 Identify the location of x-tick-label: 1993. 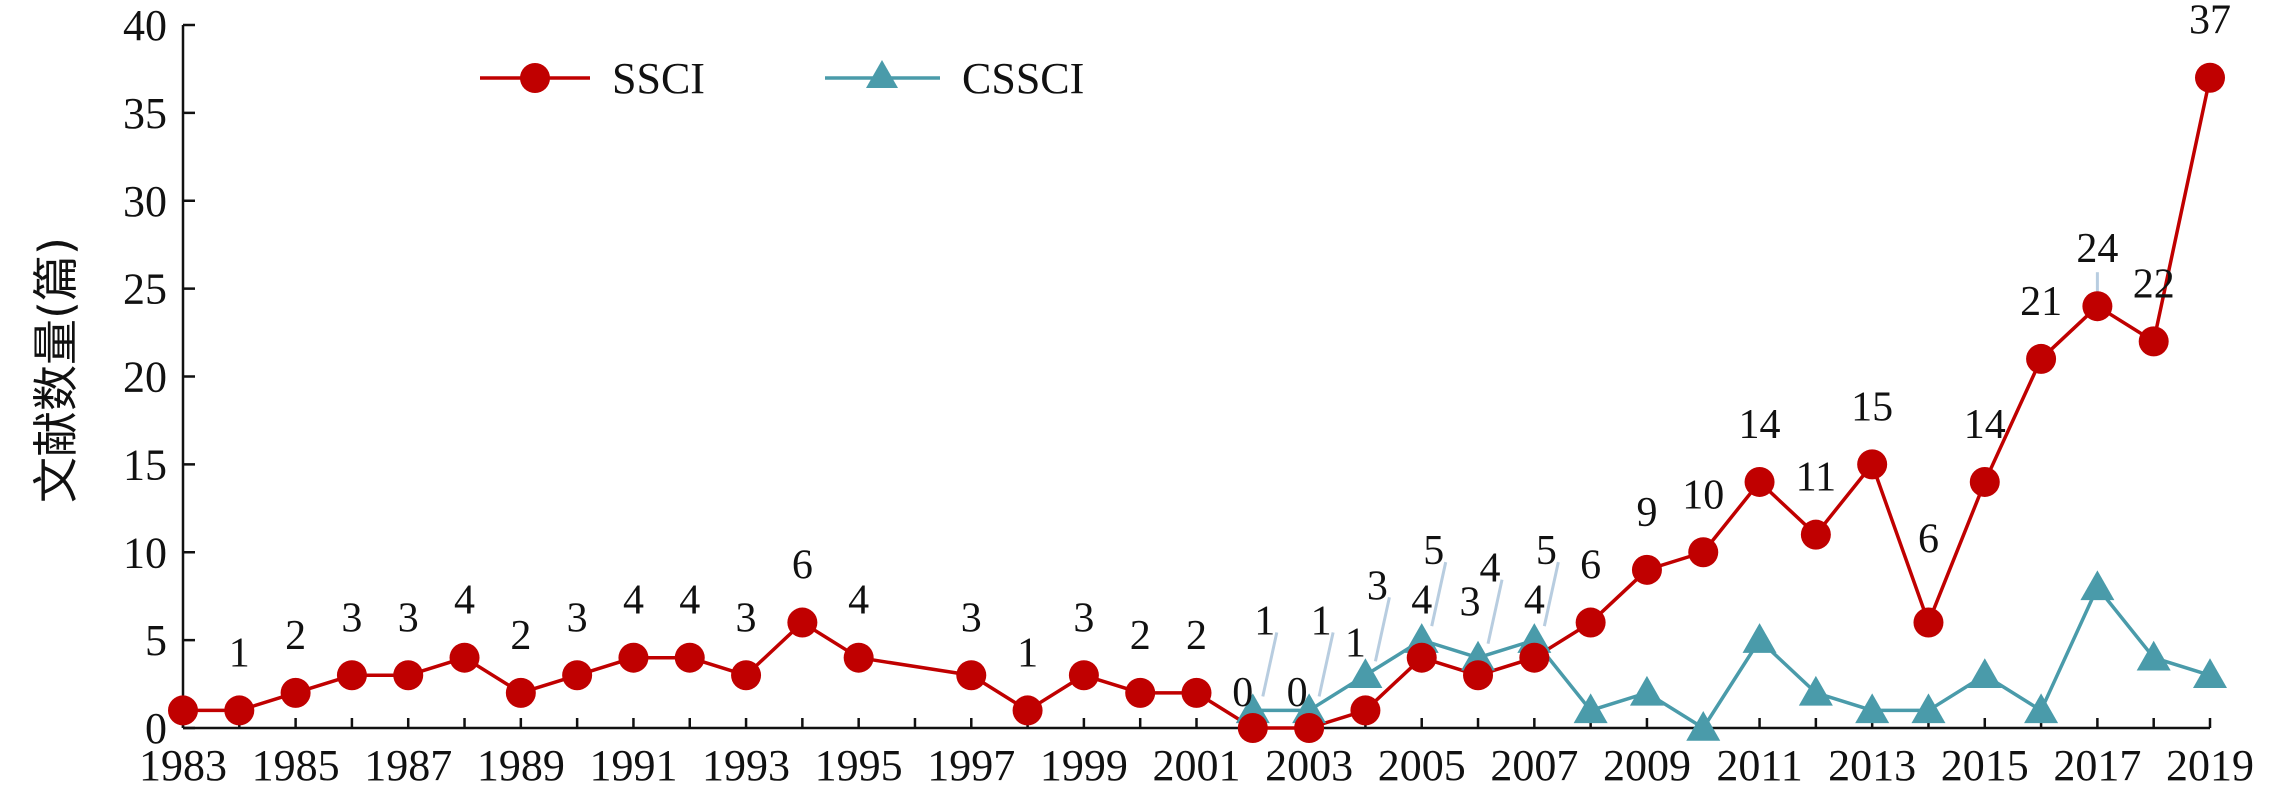
(746, 765).